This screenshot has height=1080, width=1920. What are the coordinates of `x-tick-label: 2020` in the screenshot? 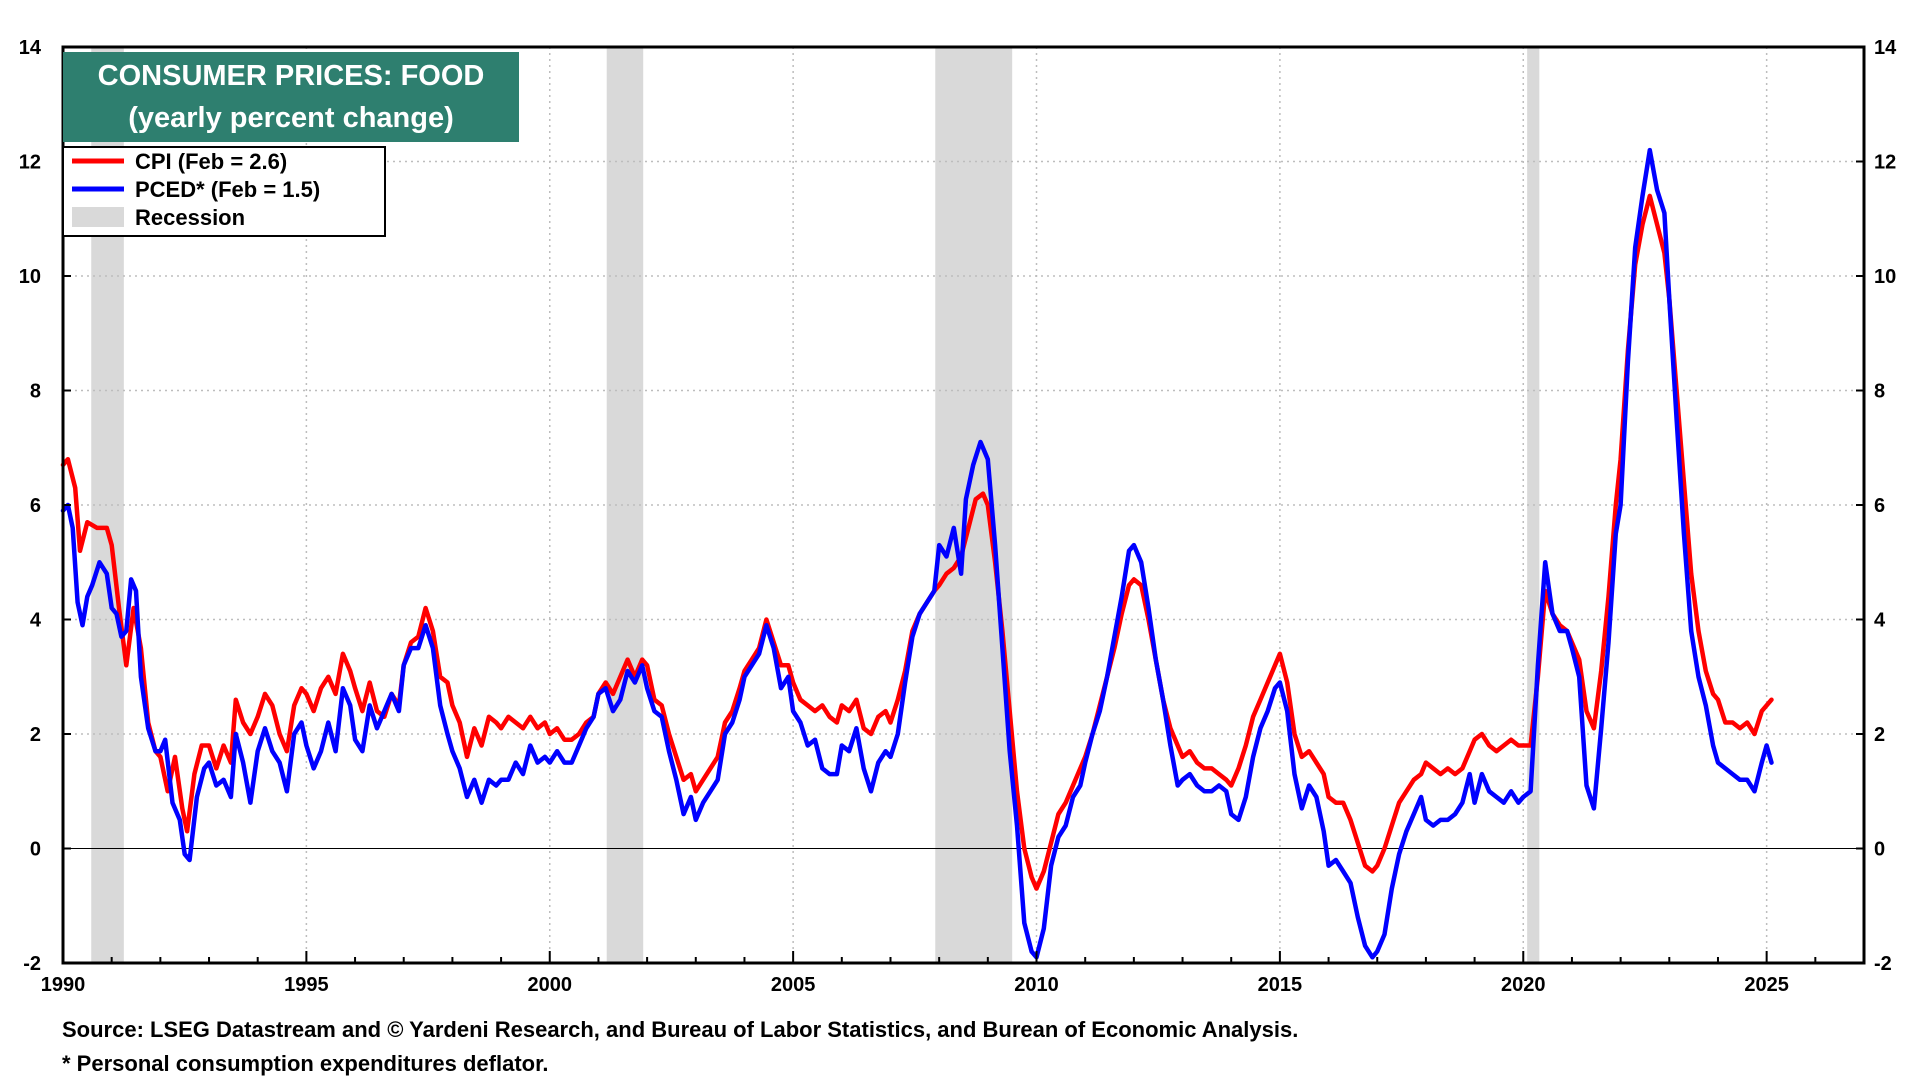 It's located at (1523, 985).